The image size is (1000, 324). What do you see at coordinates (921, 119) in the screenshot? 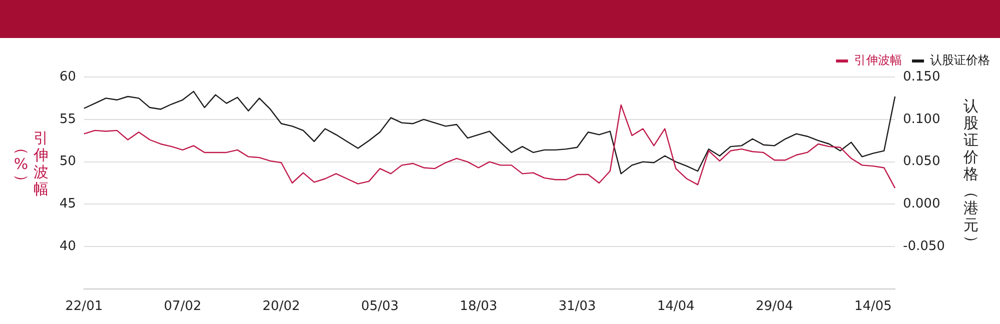
I see `y2-tick-label: 0.100` at bounding box center [921, 119].